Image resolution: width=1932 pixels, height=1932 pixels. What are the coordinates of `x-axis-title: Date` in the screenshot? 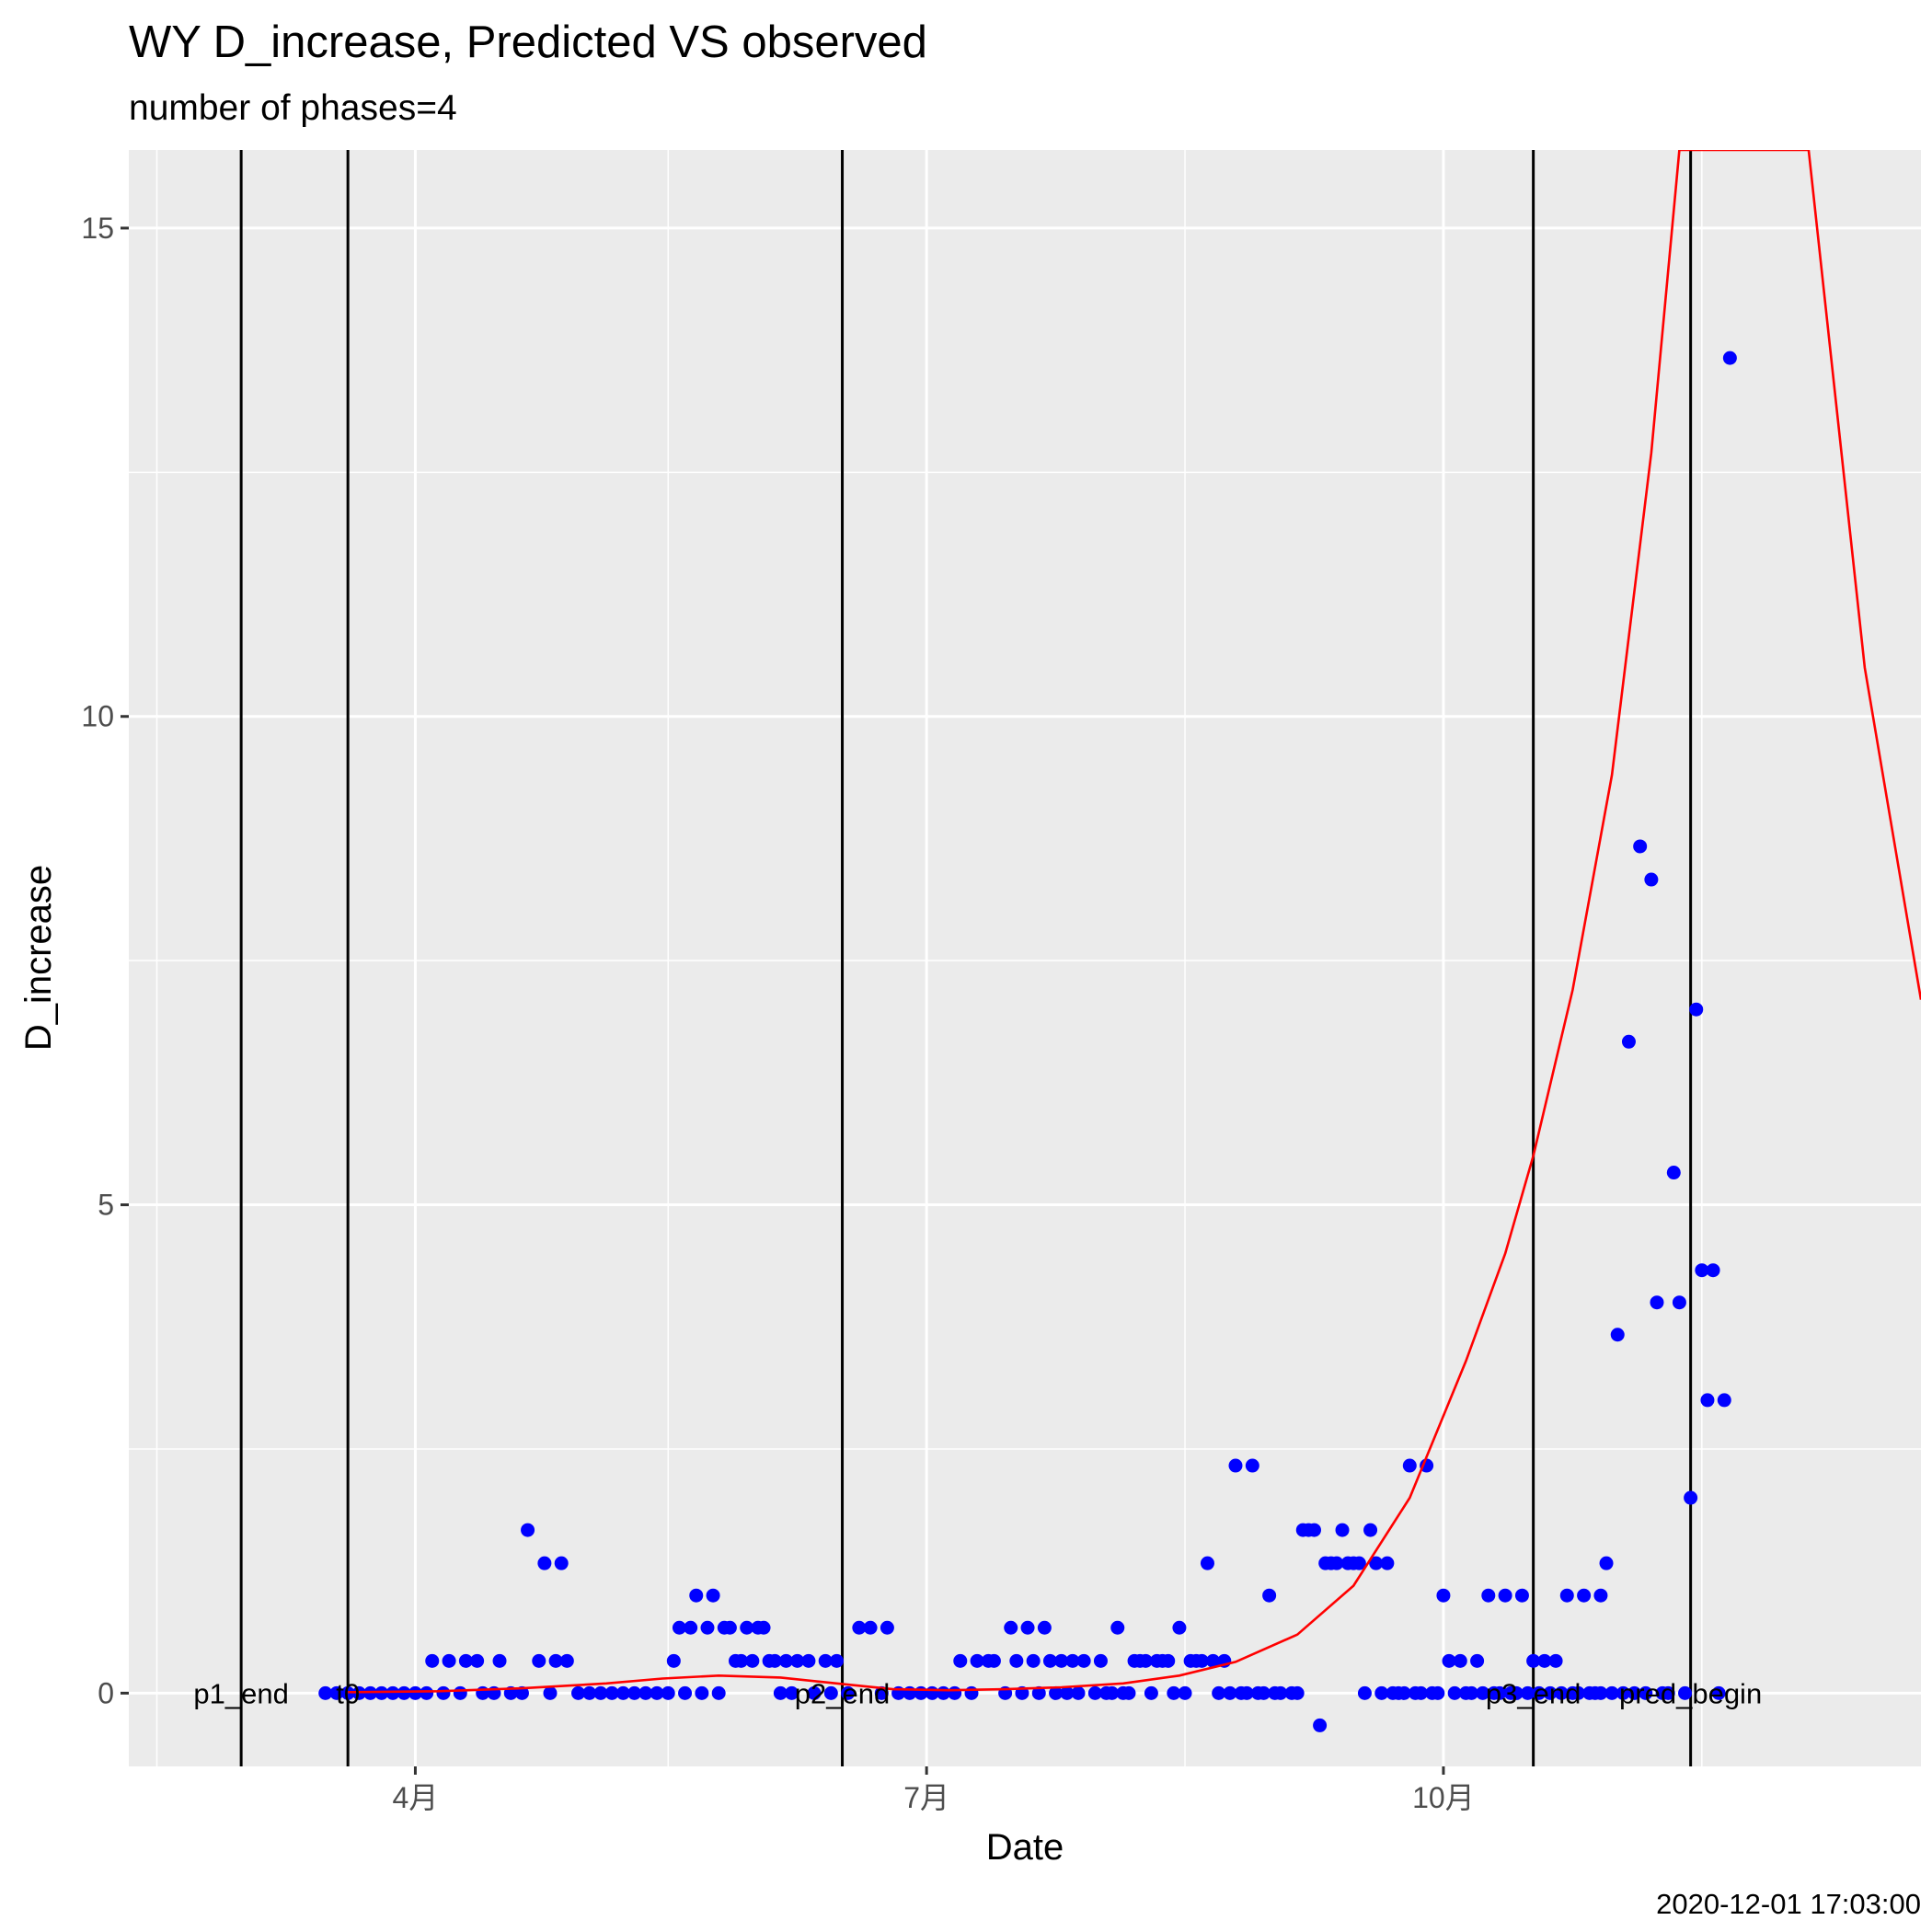 It's located at (1025, 1847).